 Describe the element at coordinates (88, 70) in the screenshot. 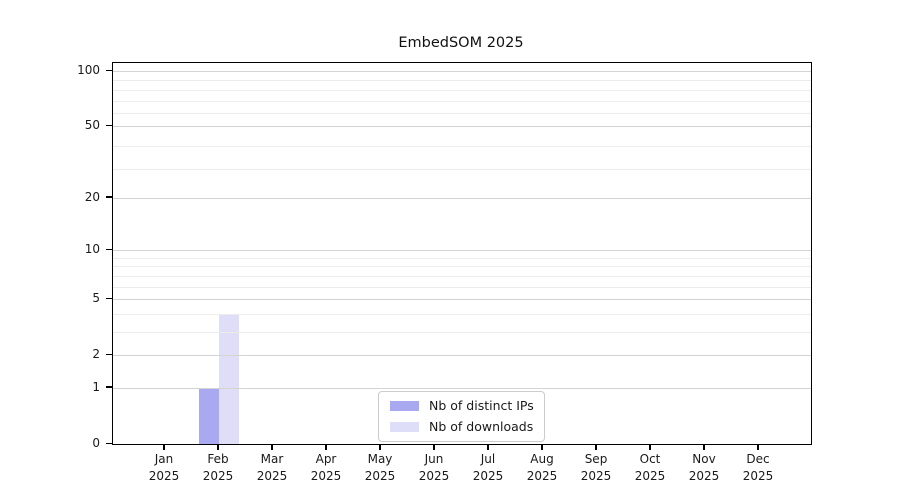

I see `y-tick-label: 100` at that location.